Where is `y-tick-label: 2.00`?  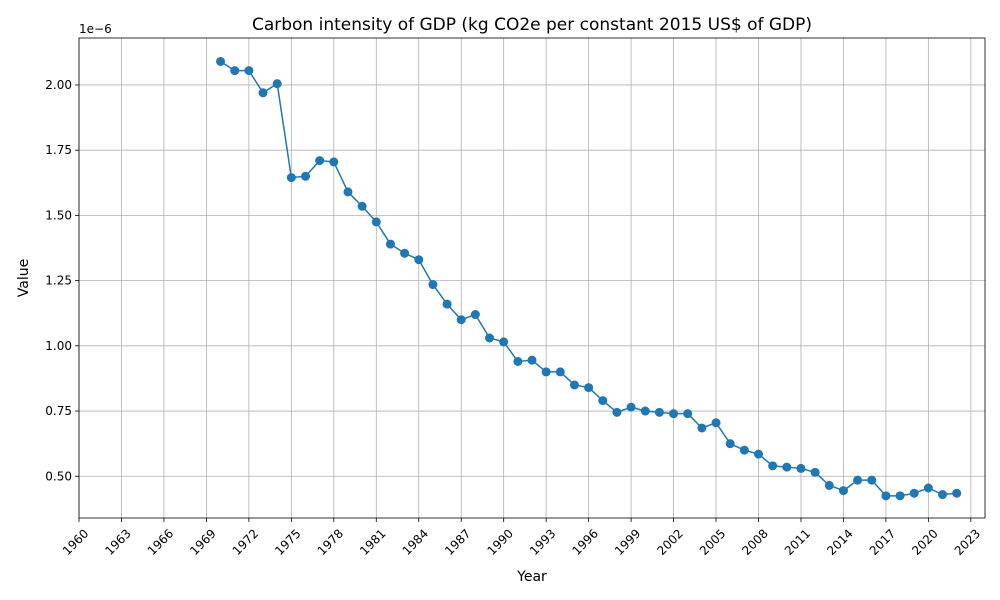
y-tick-label: 2.00 is located at coordinates (58, 85).